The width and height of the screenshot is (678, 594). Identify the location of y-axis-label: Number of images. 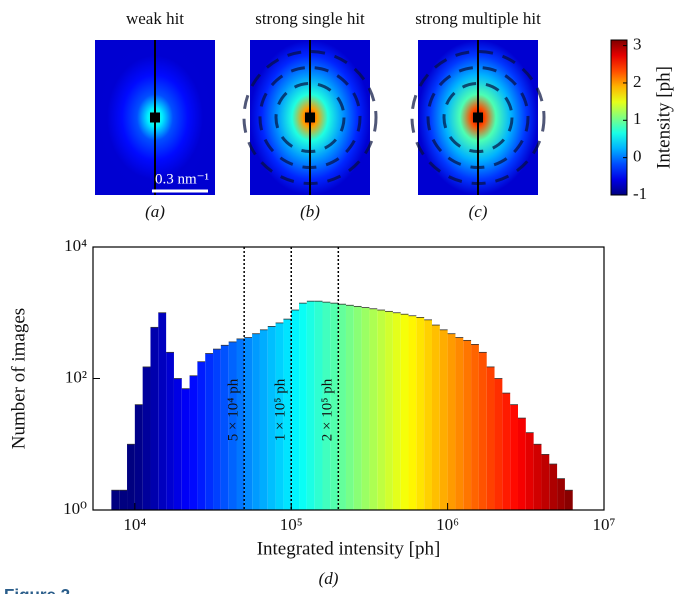
(18, 378).